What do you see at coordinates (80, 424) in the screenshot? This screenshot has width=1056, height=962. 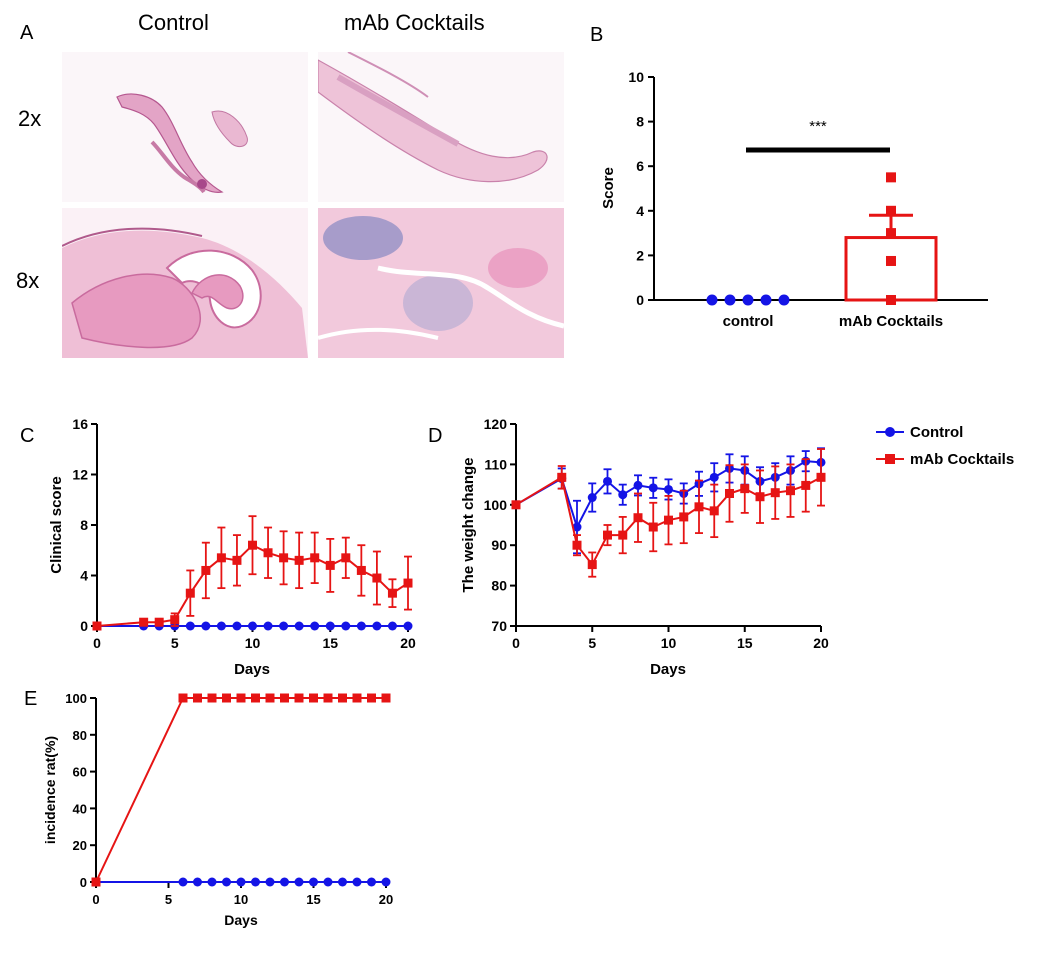 I see `chart-c-y-tick-label: 16` at bounding box center [80, 424].